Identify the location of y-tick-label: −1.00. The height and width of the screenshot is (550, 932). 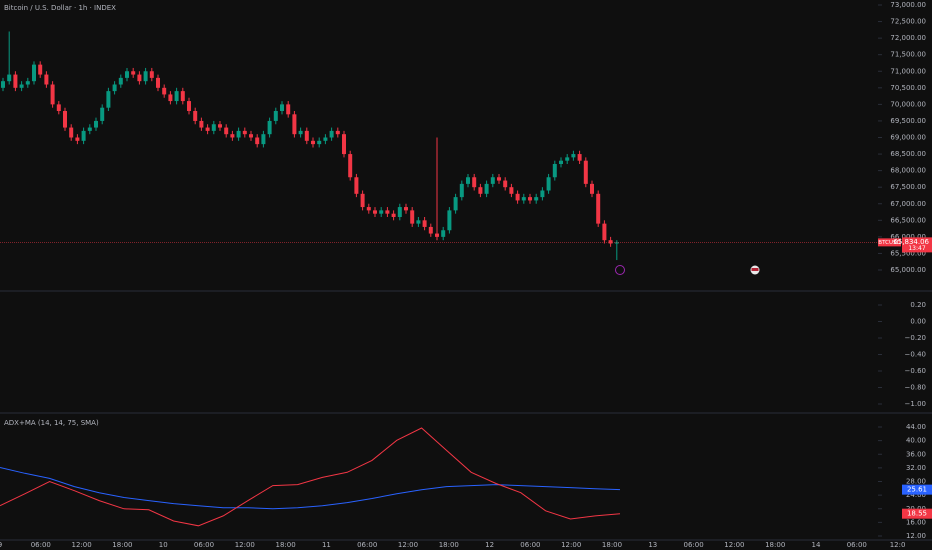
(915, 404).